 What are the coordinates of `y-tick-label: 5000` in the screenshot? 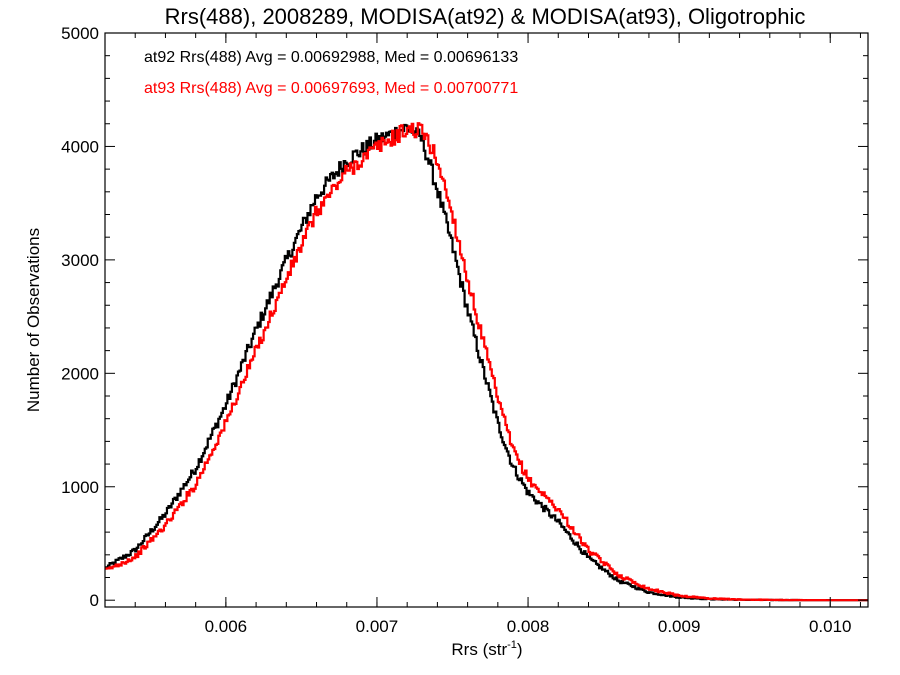 It's located at (80, 33).